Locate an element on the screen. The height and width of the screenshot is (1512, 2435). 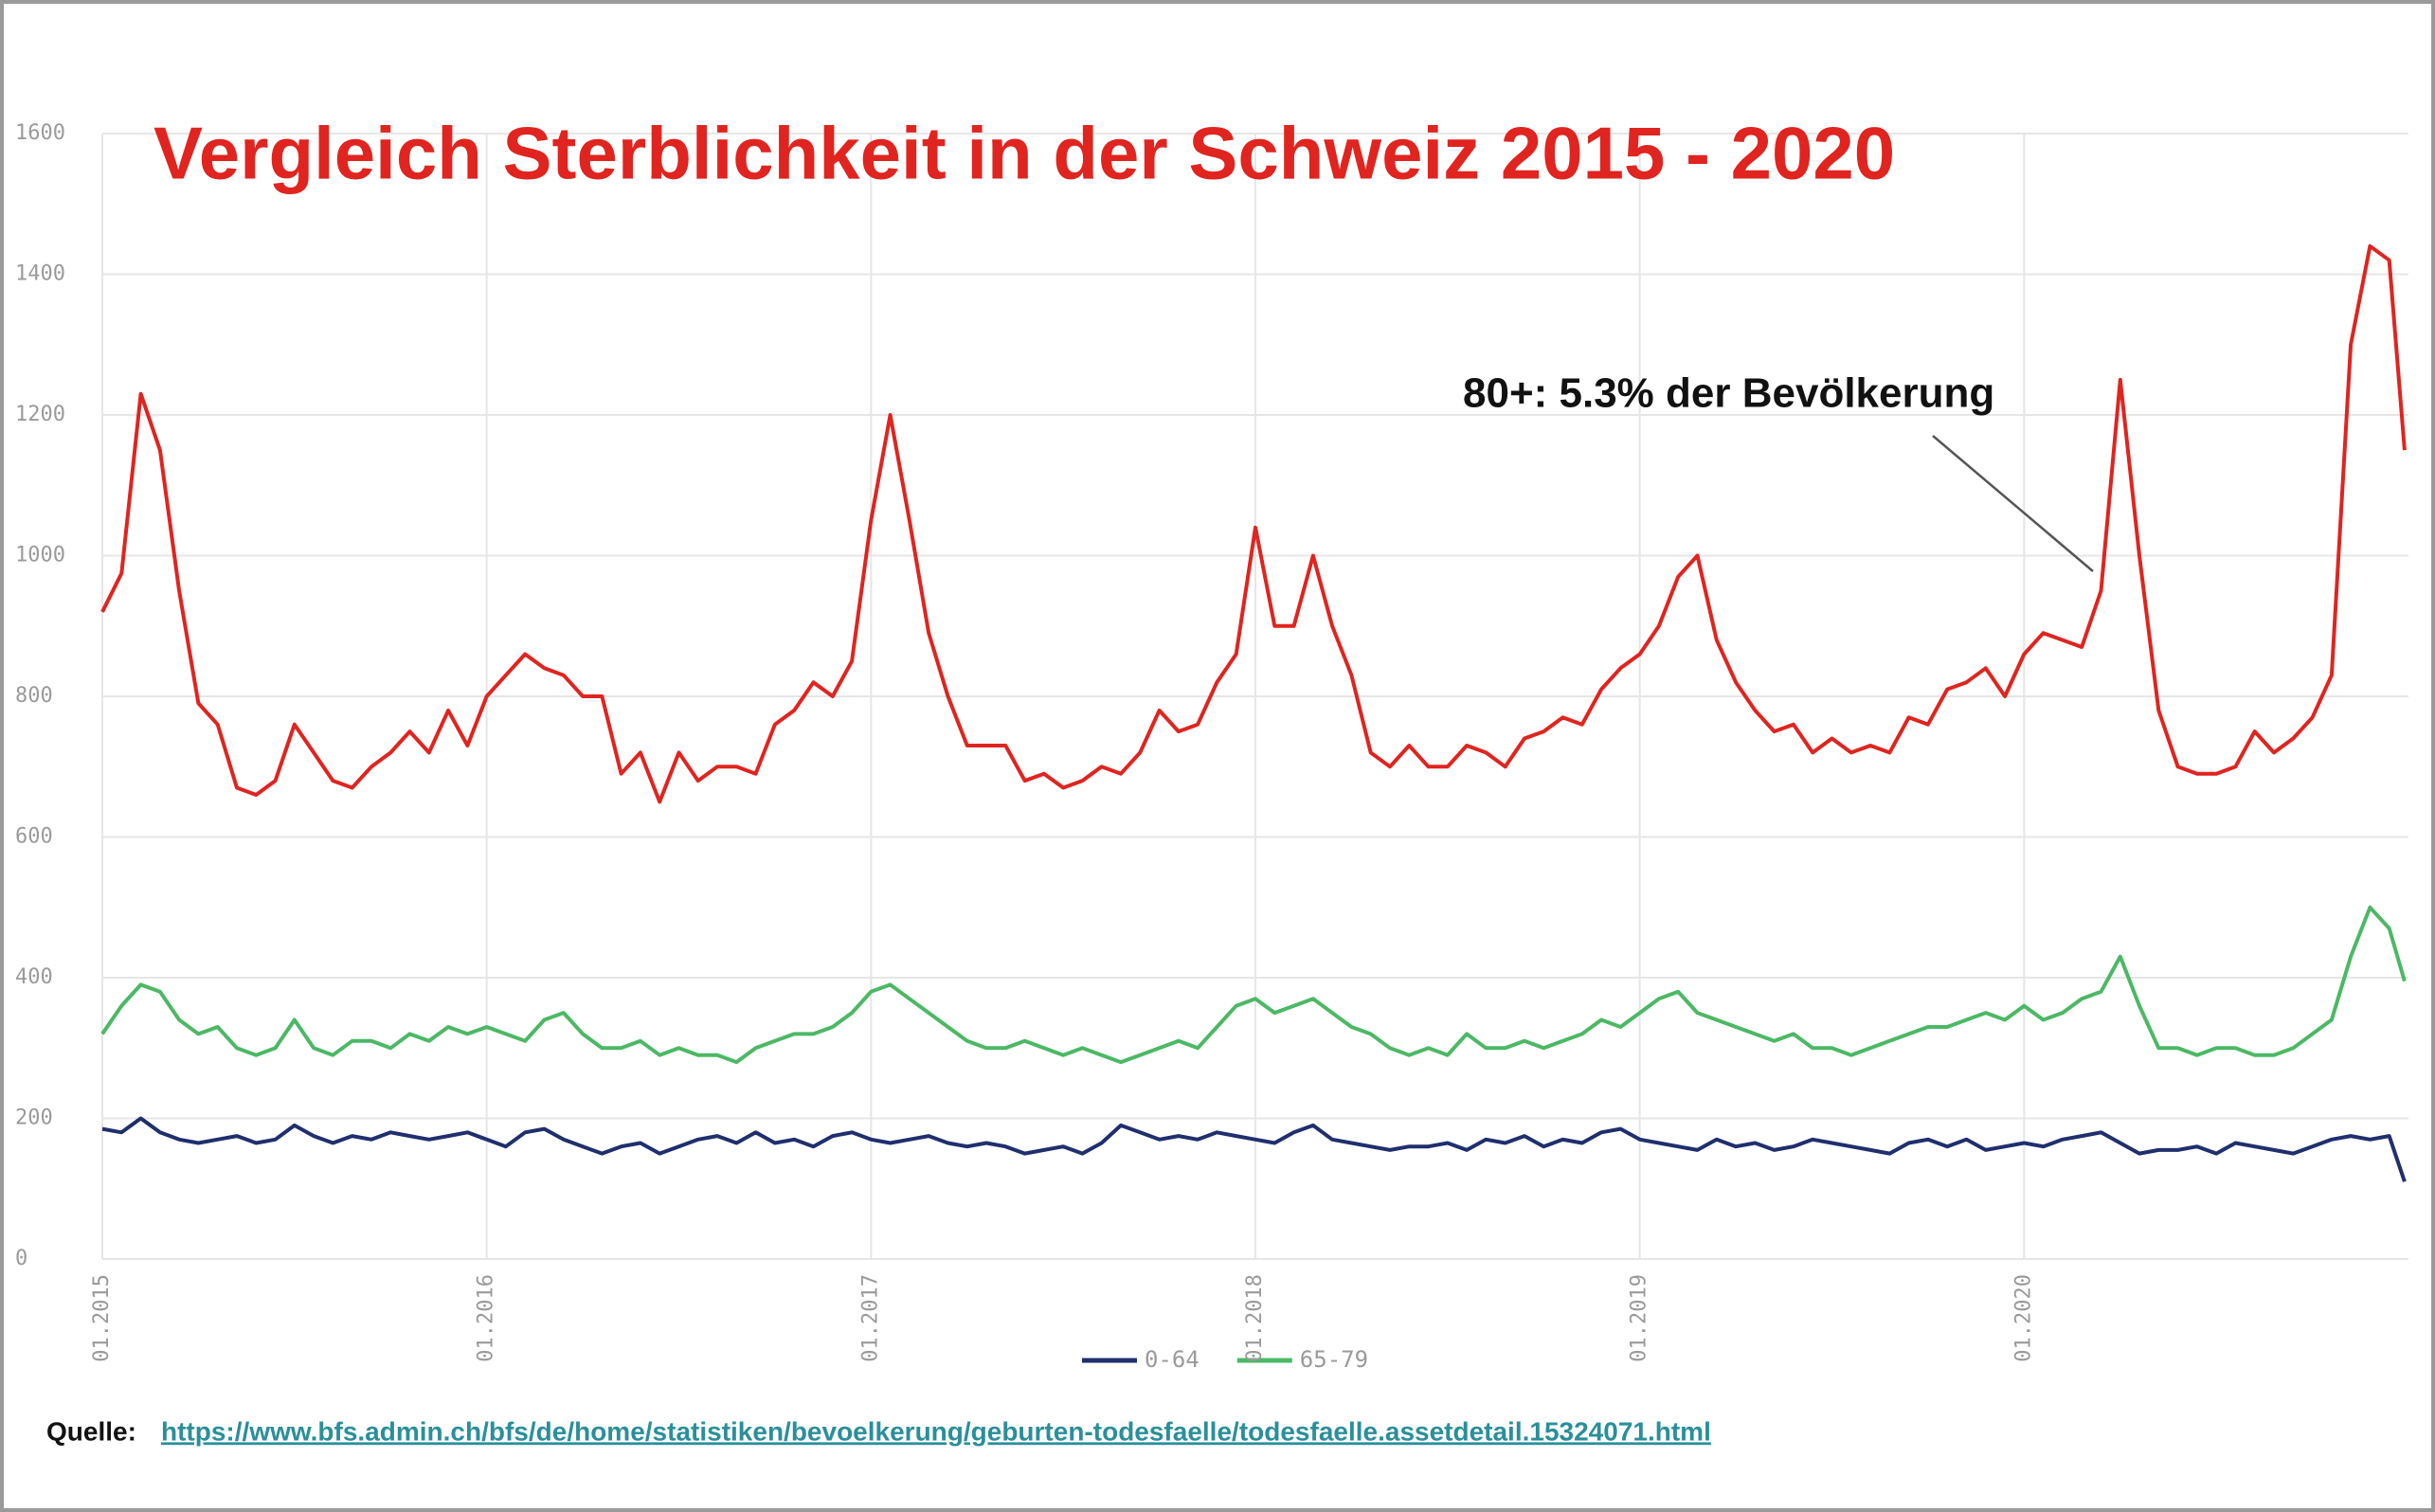
y-tick-label: 1600 is located at coordinates (40, 133).